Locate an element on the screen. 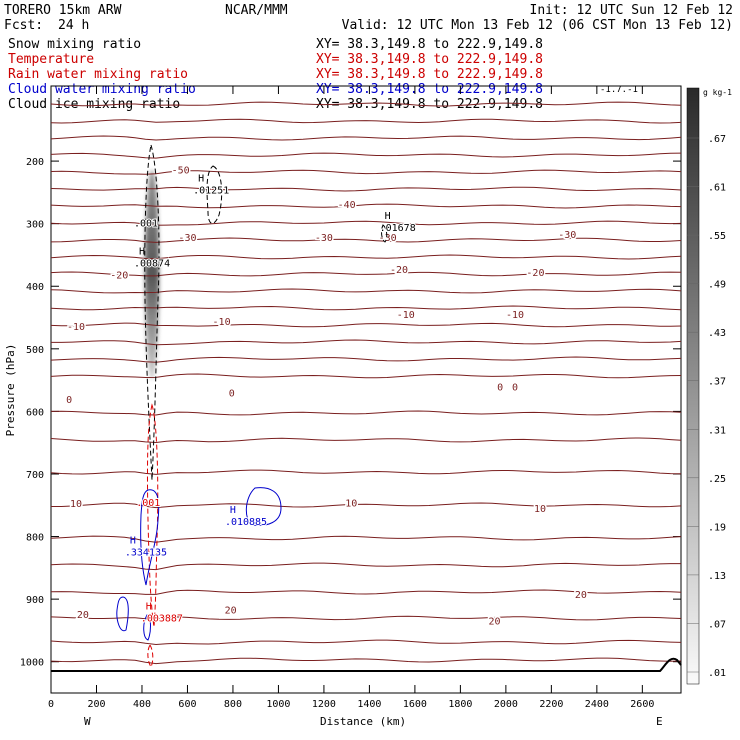 Image resolution: width=740 pixels, height=740 pixels. cloud-water-contours is located at coordinates (199, 564).